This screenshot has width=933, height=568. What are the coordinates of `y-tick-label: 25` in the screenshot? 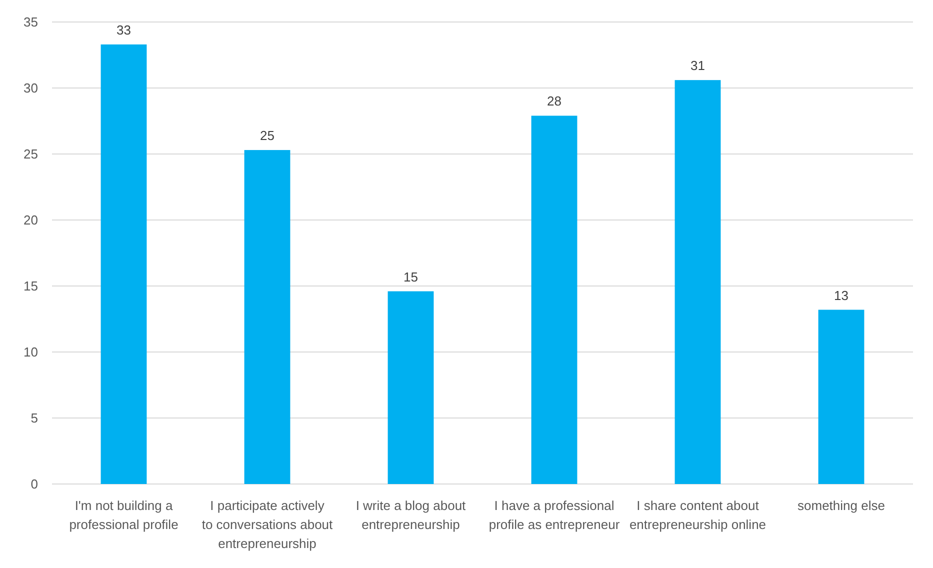 It's located at (31, 154).